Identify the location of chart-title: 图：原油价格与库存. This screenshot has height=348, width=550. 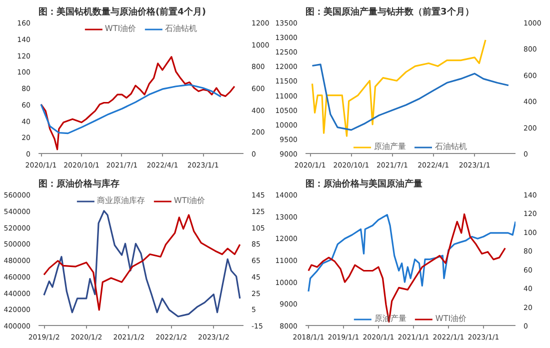
(79, 184).